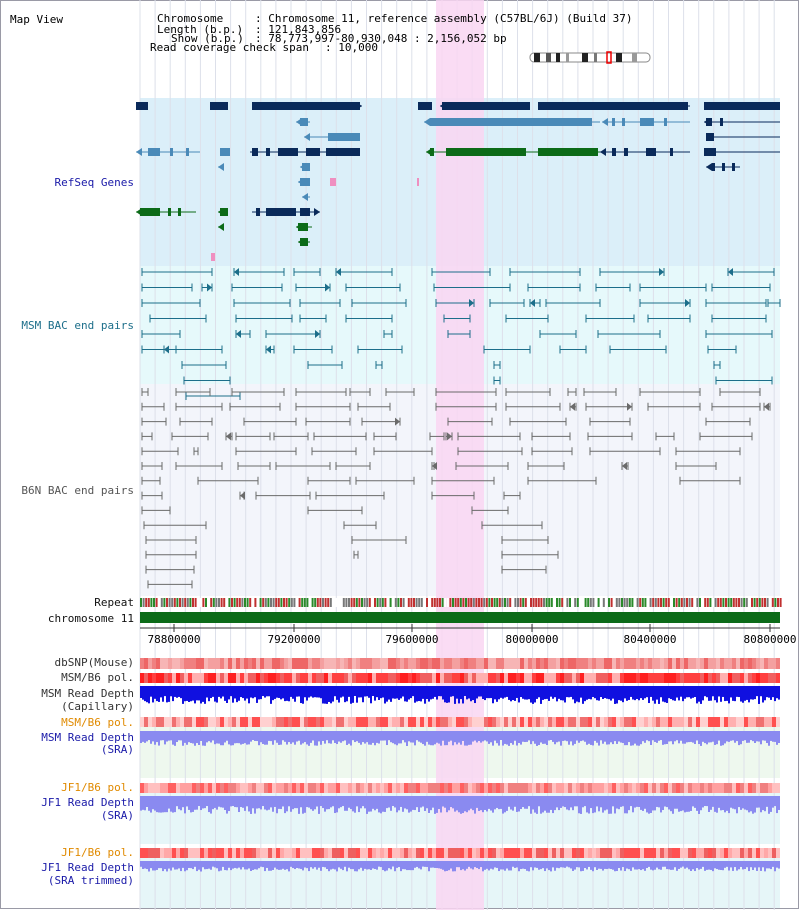 The height and width of the screenshot is (910, 800). Describe the element at coordinates (94, 182) in the screenshot. I see `label-refseq-genes: RefSeq Genes` at that location.